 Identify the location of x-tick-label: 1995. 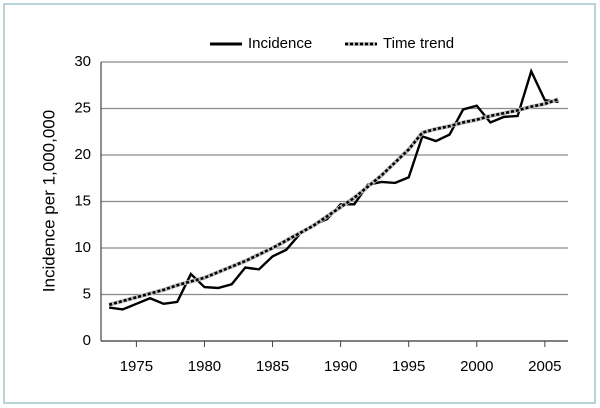
(408, 366).